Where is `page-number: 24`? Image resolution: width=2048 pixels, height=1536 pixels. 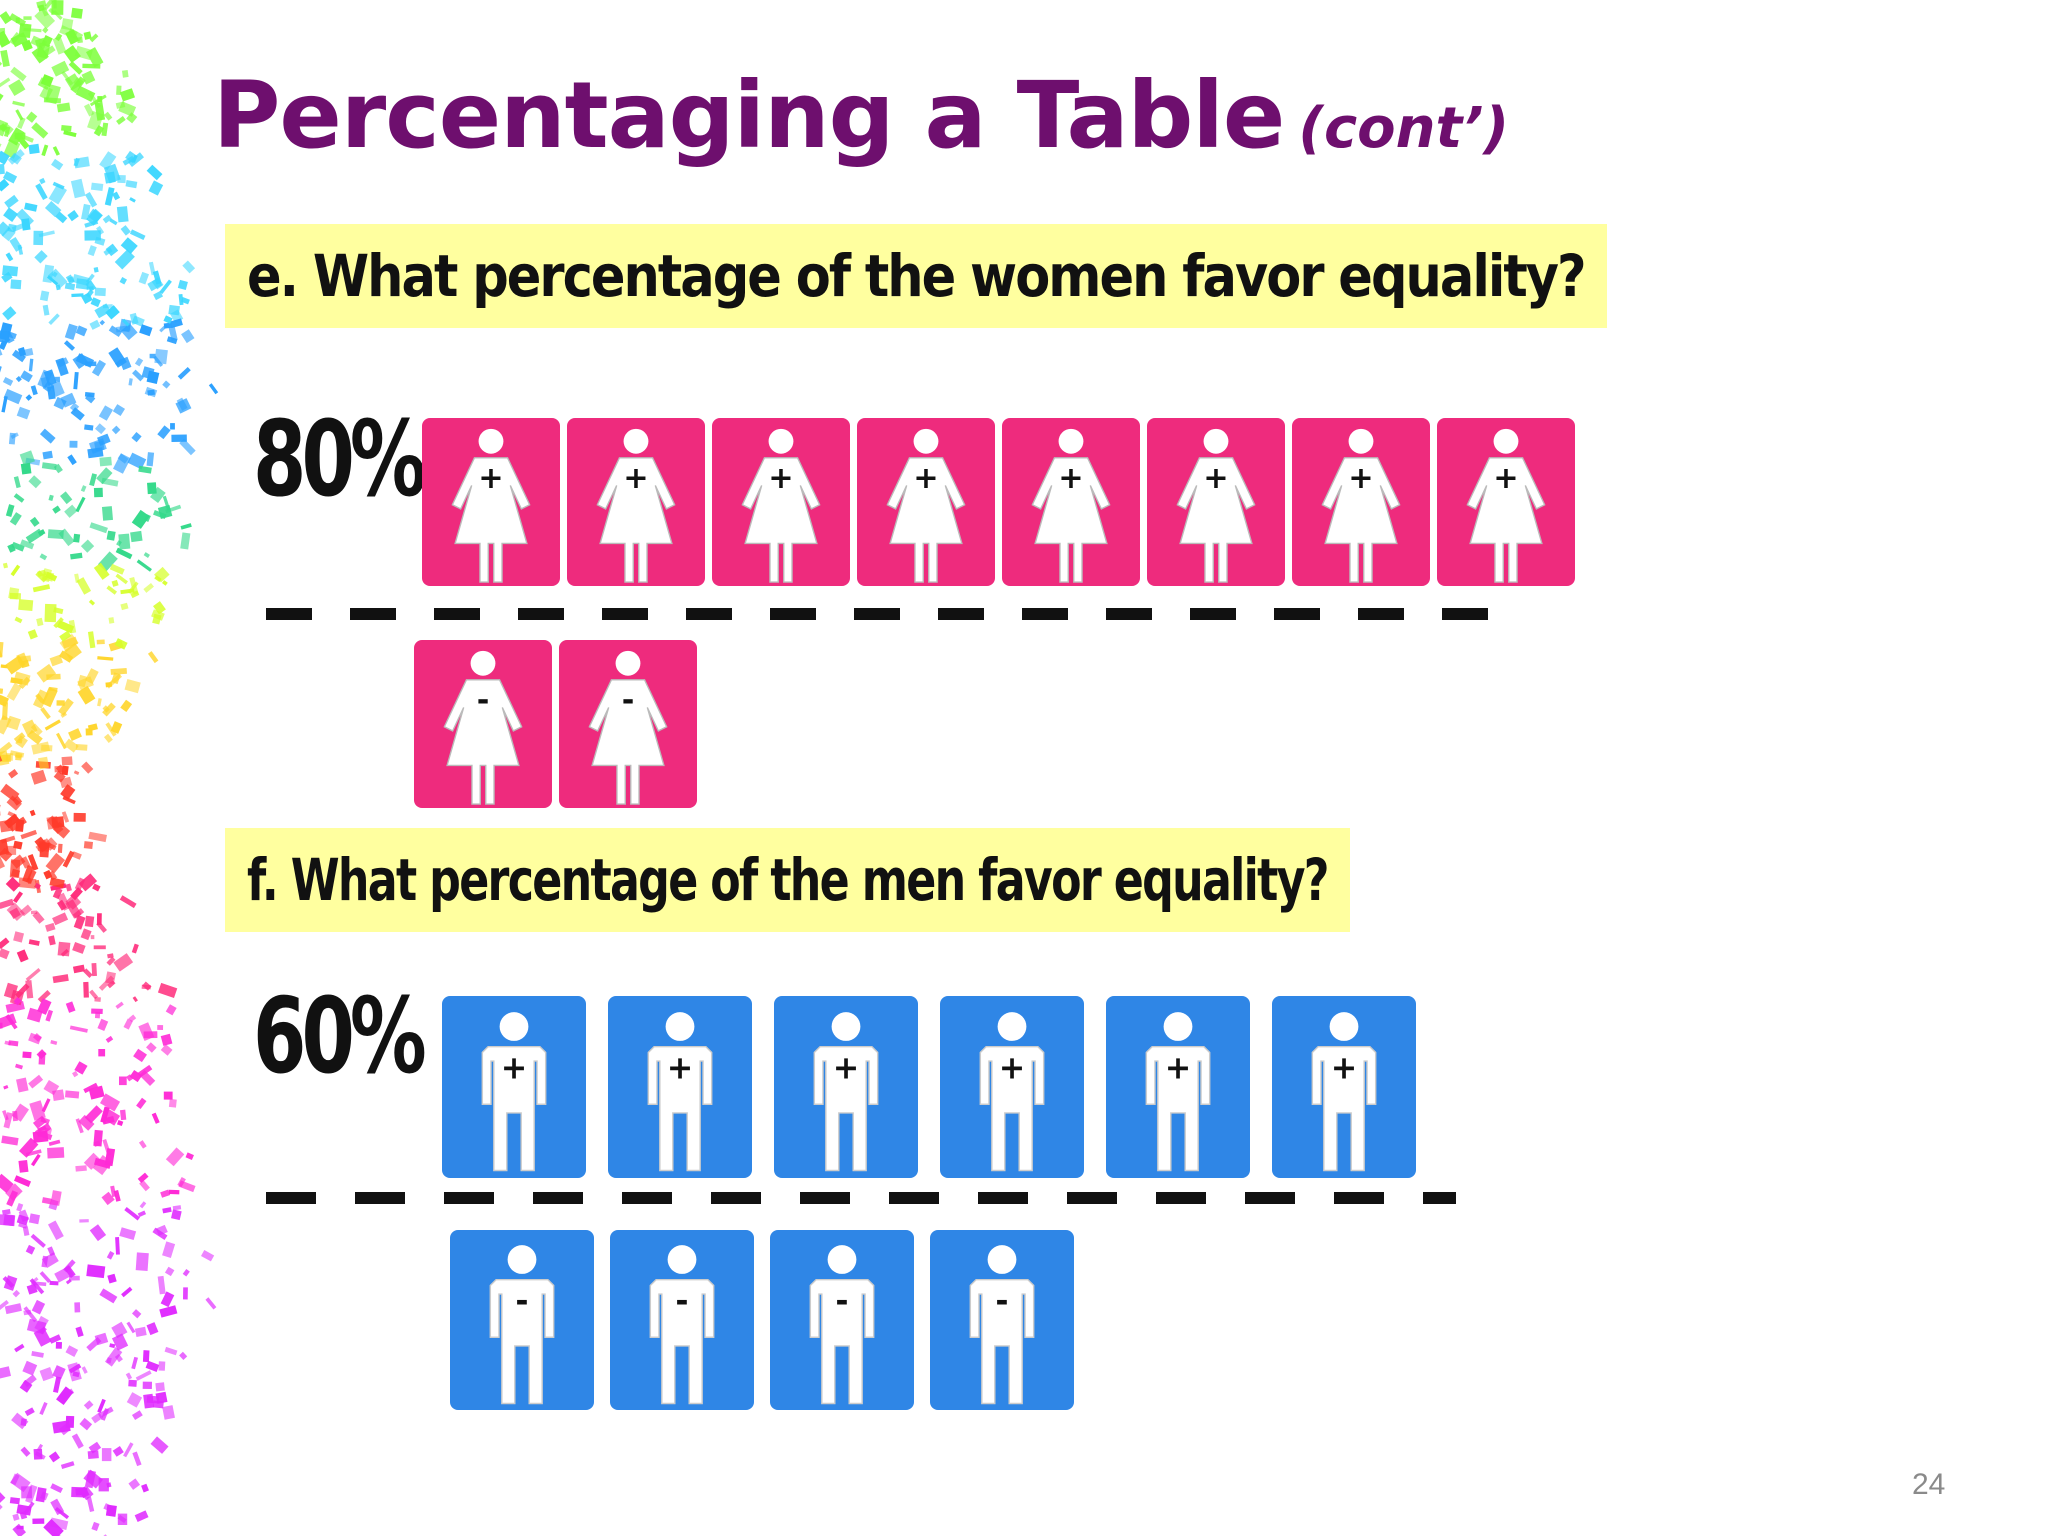 page-number: 24 is located at coordinates (1929, 1484).